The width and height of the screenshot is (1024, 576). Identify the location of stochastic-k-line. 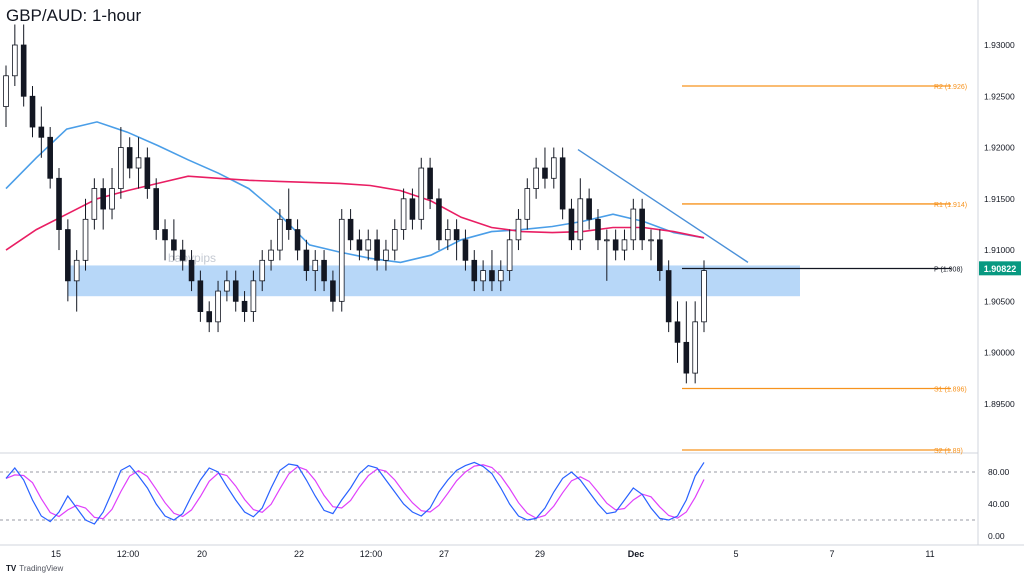
(355, 493).